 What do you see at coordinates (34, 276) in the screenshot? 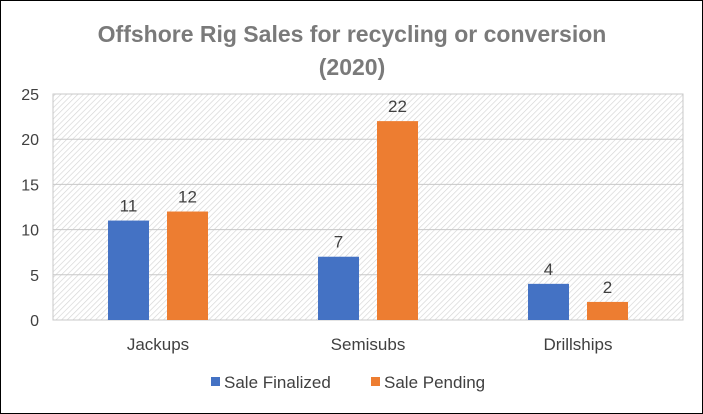
I see `y-tick-label: 5` at bounding box center [34, 276].